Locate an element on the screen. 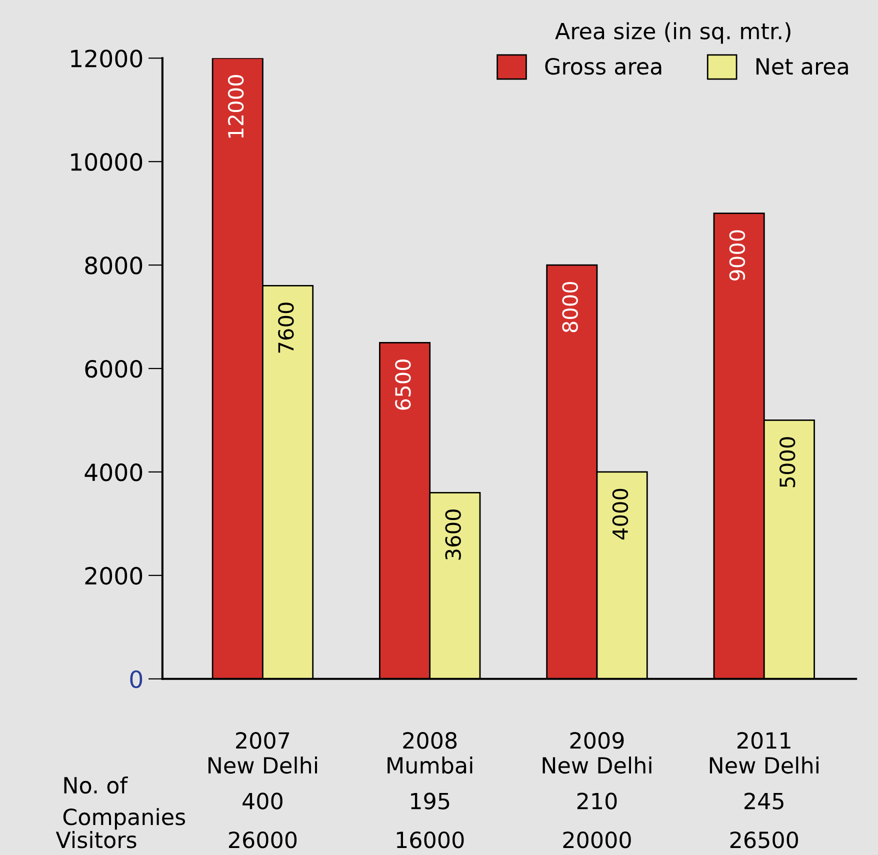  data-label: 4000 is located at coordinates (620, 514).